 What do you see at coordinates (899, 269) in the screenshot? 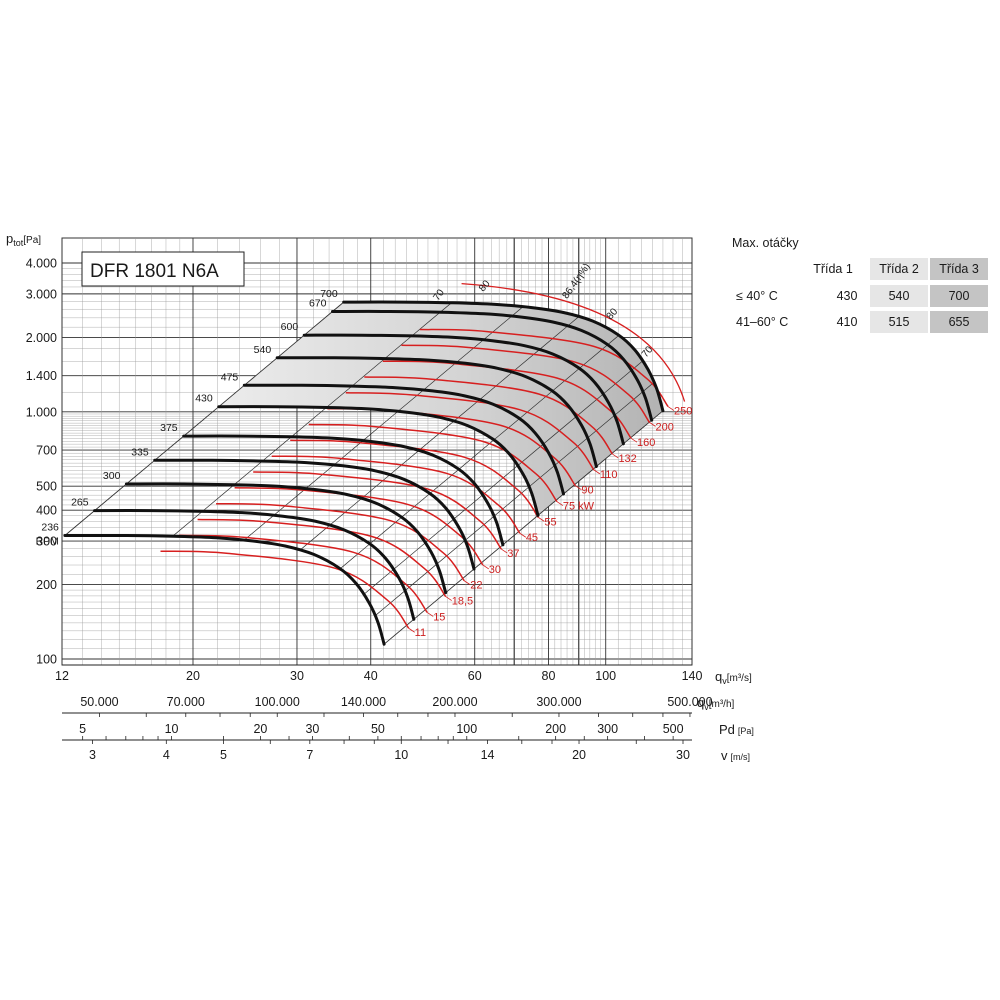
I see `header-class-2: Třída 2` at bounding box center [899, 269].